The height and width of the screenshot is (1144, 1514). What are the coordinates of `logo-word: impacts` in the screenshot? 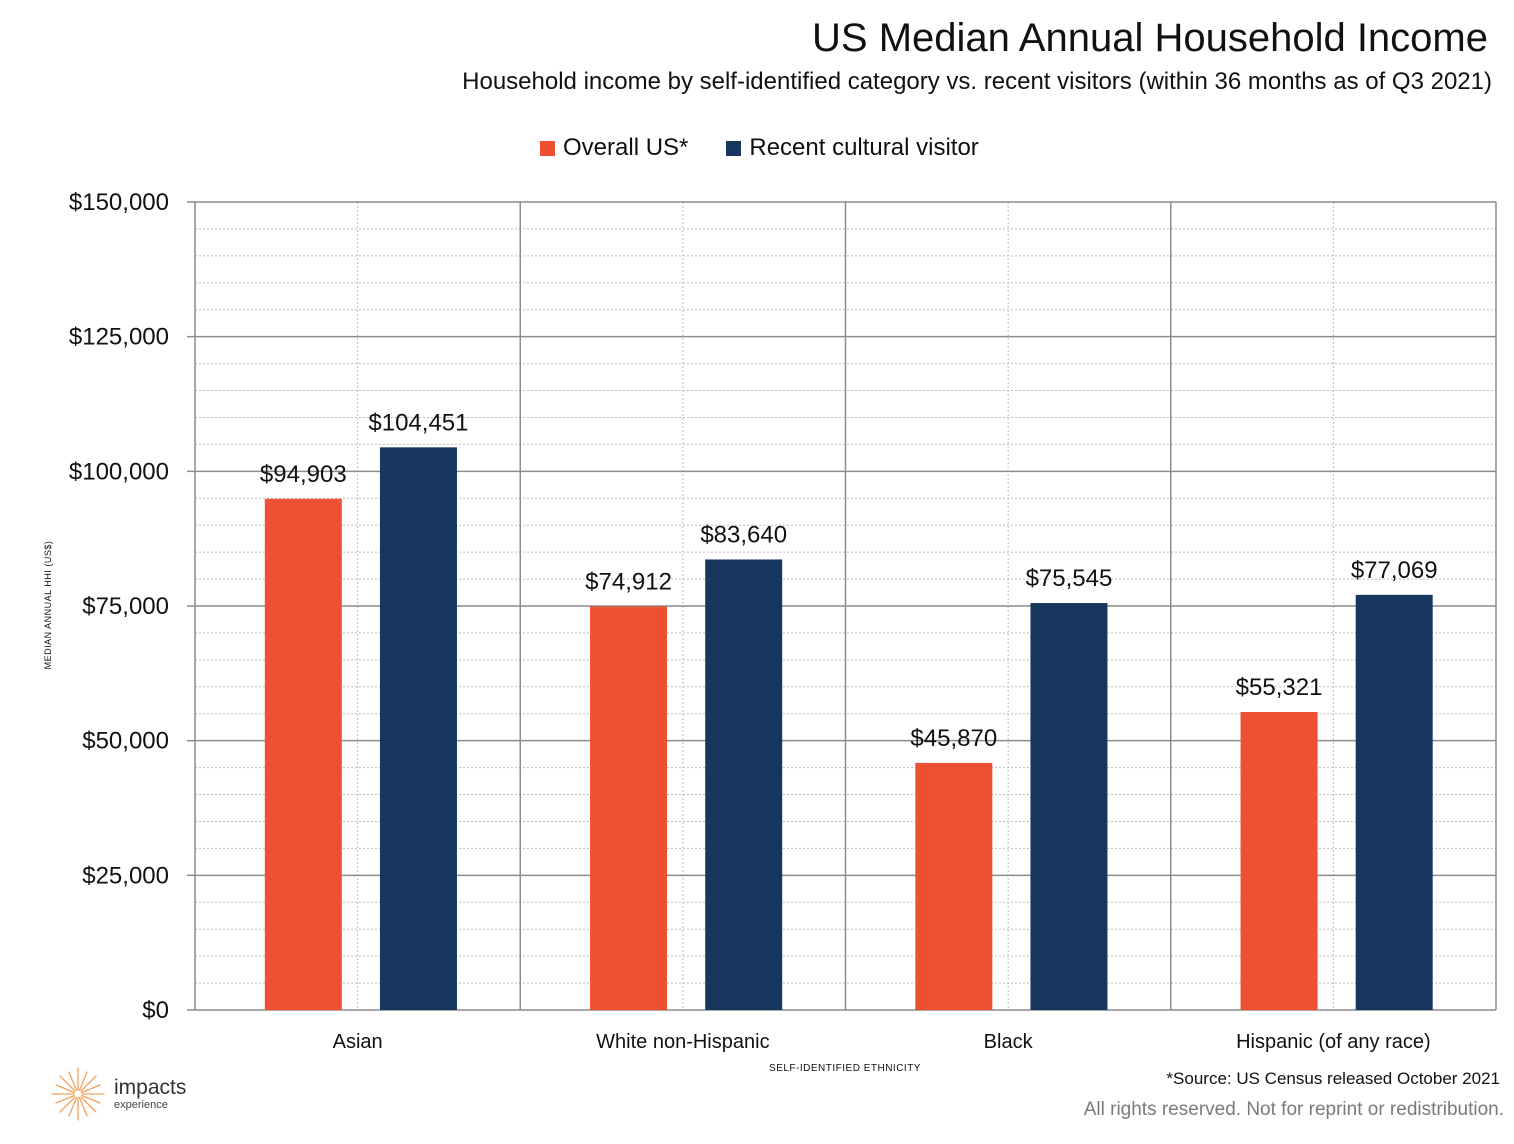 It's located at (150, 1087).